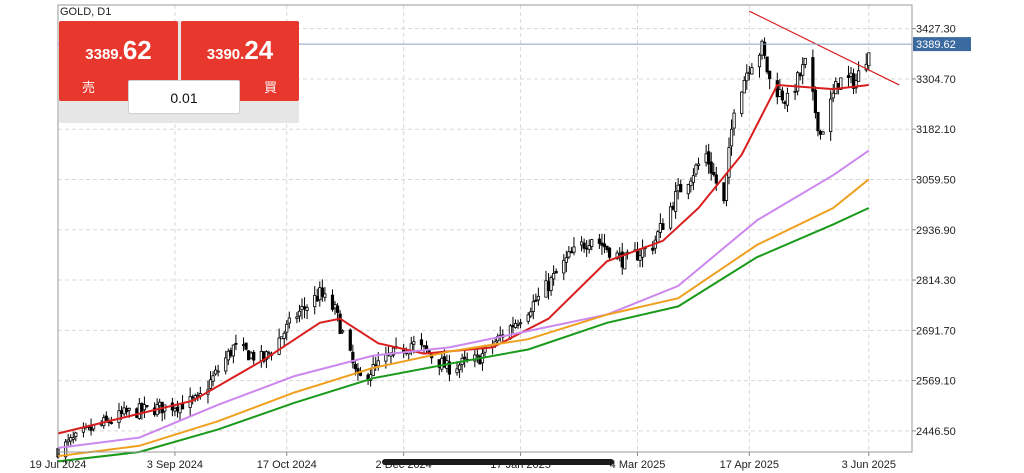  Describe the element at coordinates (270, 87) in the screenshot. I see `buy-label: 買` at that location.